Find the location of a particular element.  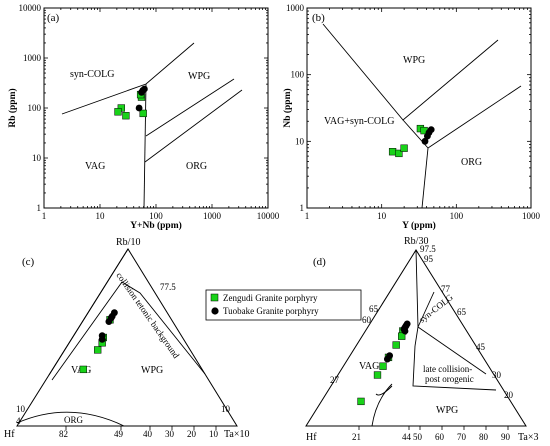

panel-d-tick-50: 50 is located at coordinates (418, 437).